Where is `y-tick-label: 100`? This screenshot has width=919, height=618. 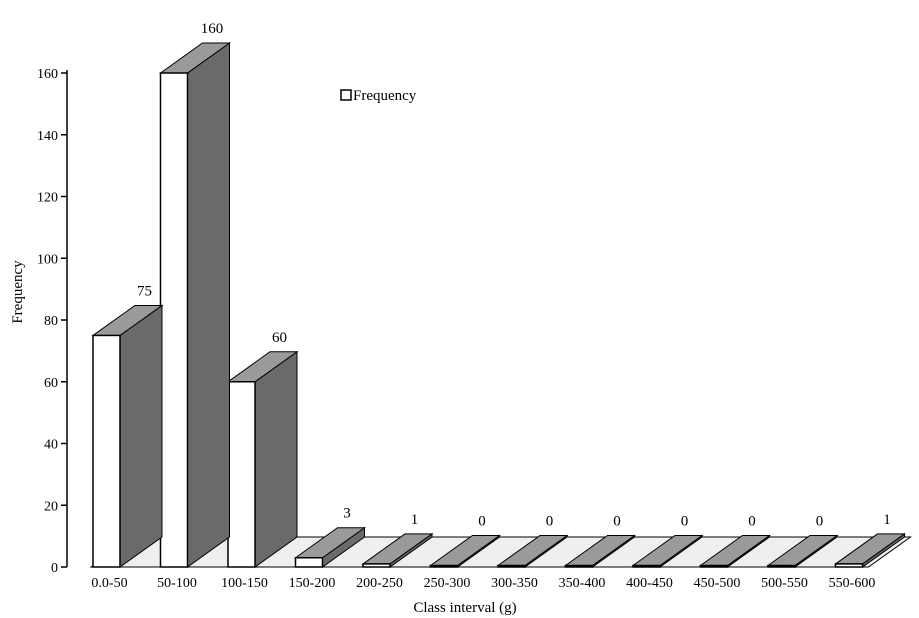 y-tick-label: 100 is located at coordinates (47, 259).